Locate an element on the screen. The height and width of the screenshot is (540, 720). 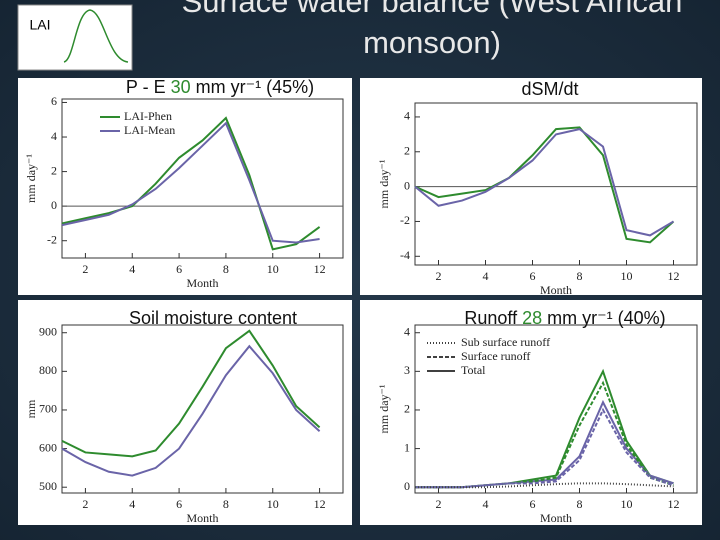
y-tick-label: 1 is located at coordinates (407, 447).